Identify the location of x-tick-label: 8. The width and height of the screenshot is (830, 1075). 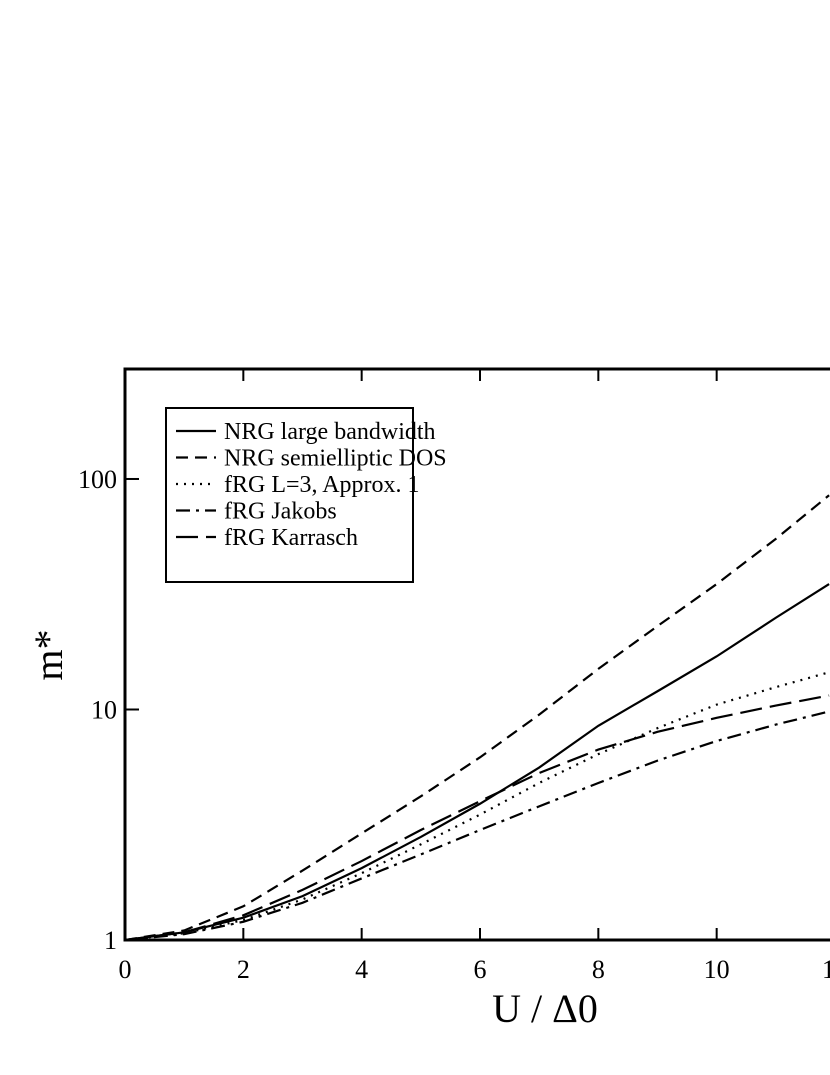
(598, 969).